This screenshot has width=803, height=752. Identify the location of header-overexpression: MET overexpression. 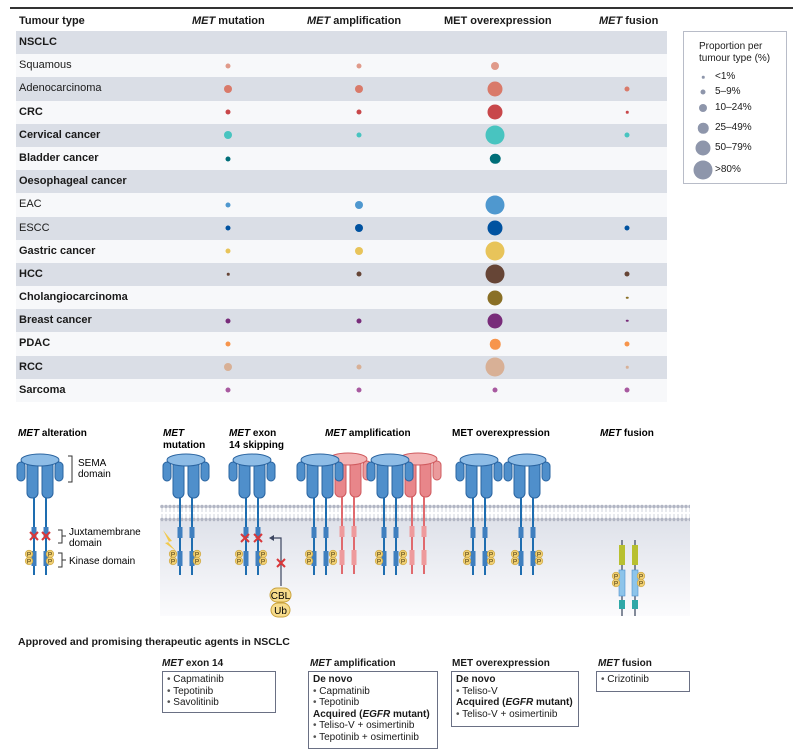
(498, 21).